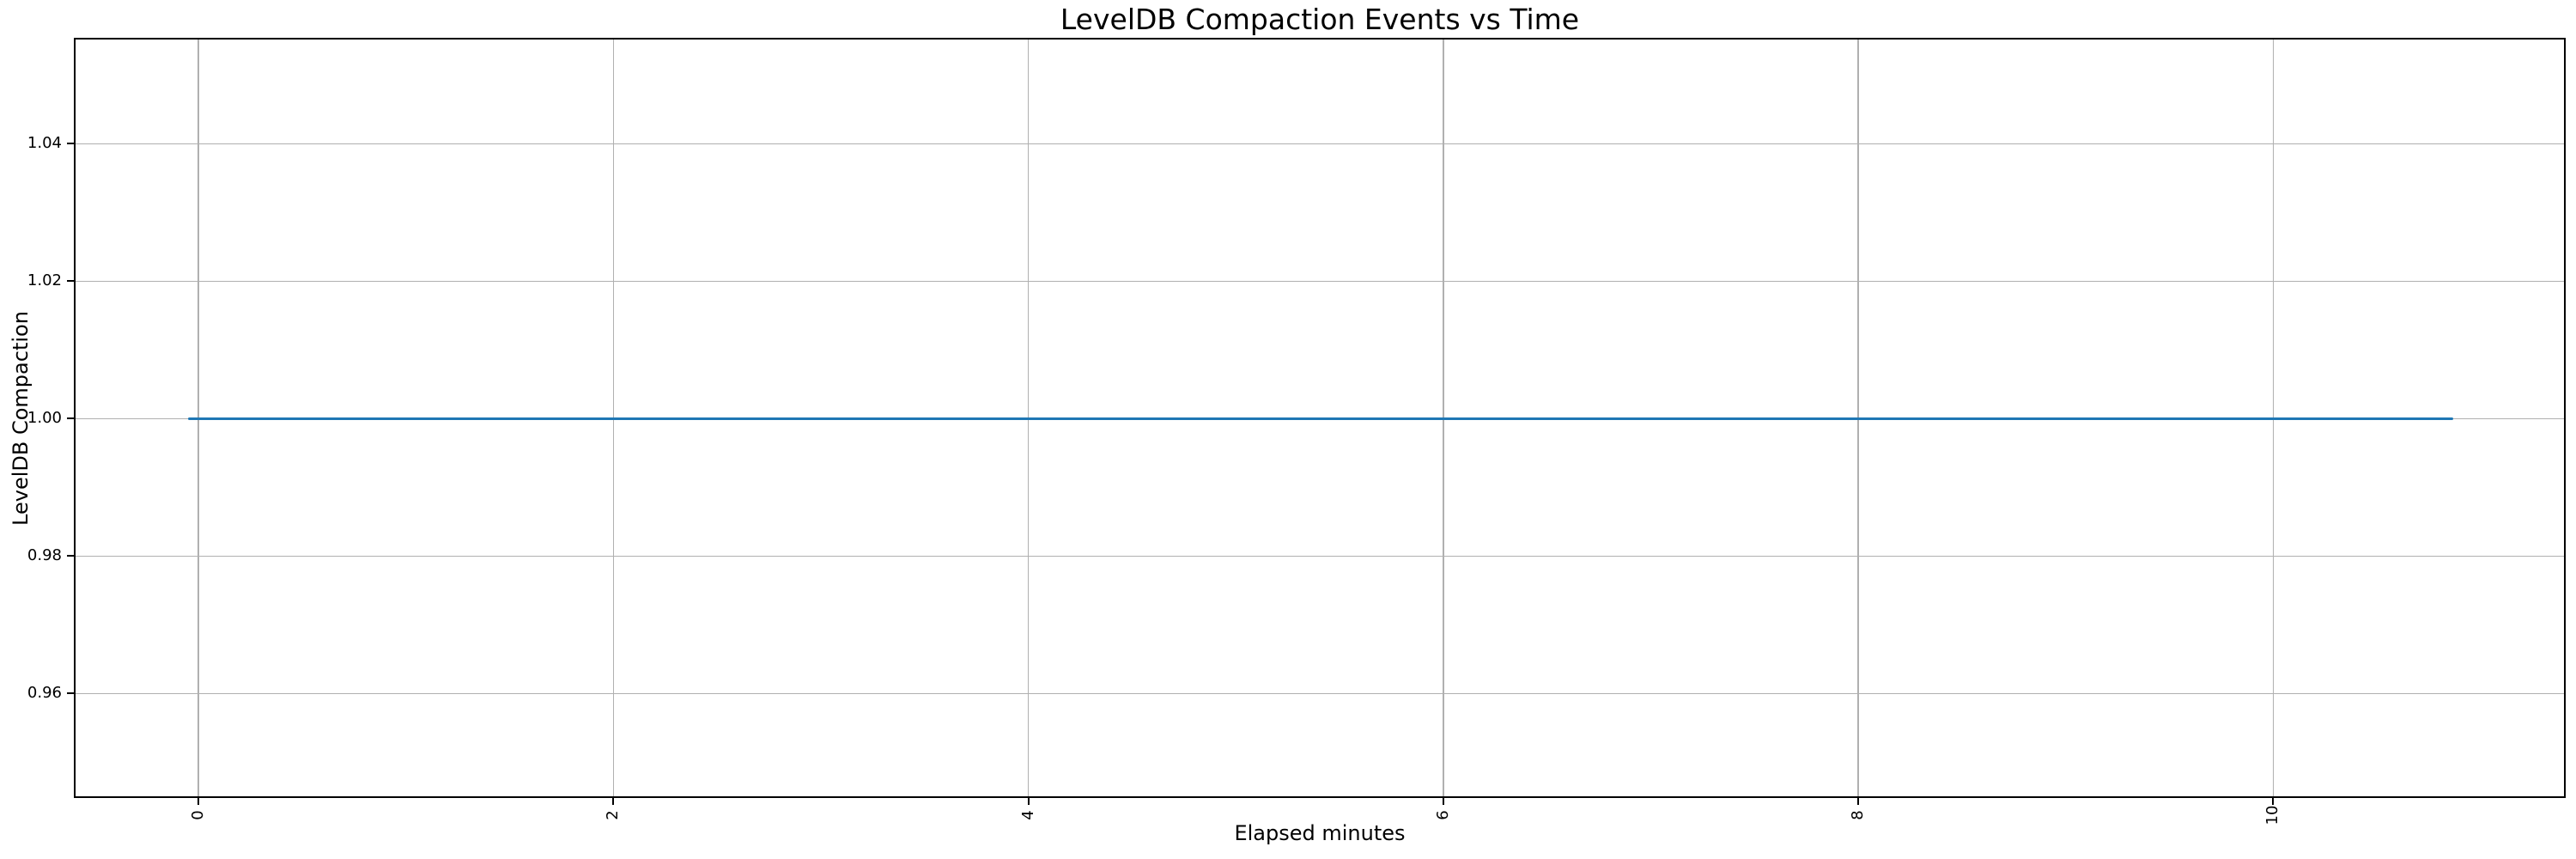 The height and width of the screenshot is (859, 2576). What do you see at coordinates (1320, 19) in the screenshot?
I see `chart-title: LevelDB Compaction Events vs Time` at bounding box center [1320, 19].